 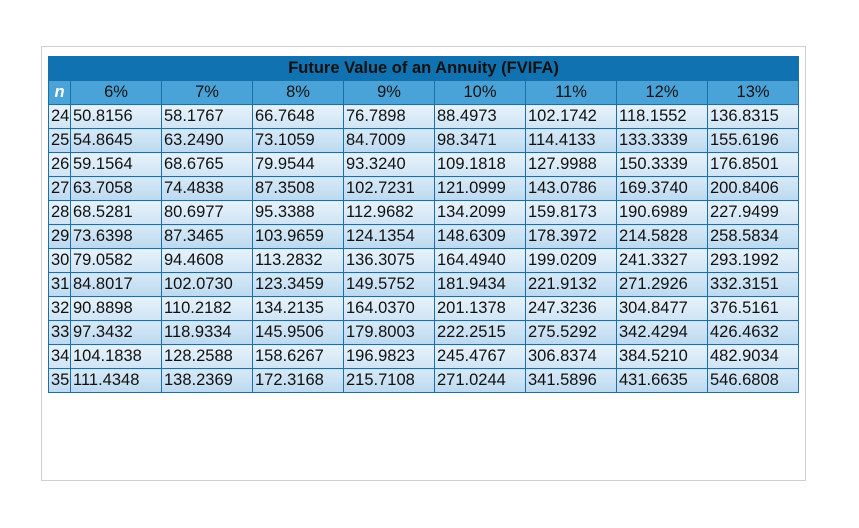 What do you see at coordinates (389, 308) in the screenshot?
I see `factor-cell: 164.0370` at bounding box center [389, 308].